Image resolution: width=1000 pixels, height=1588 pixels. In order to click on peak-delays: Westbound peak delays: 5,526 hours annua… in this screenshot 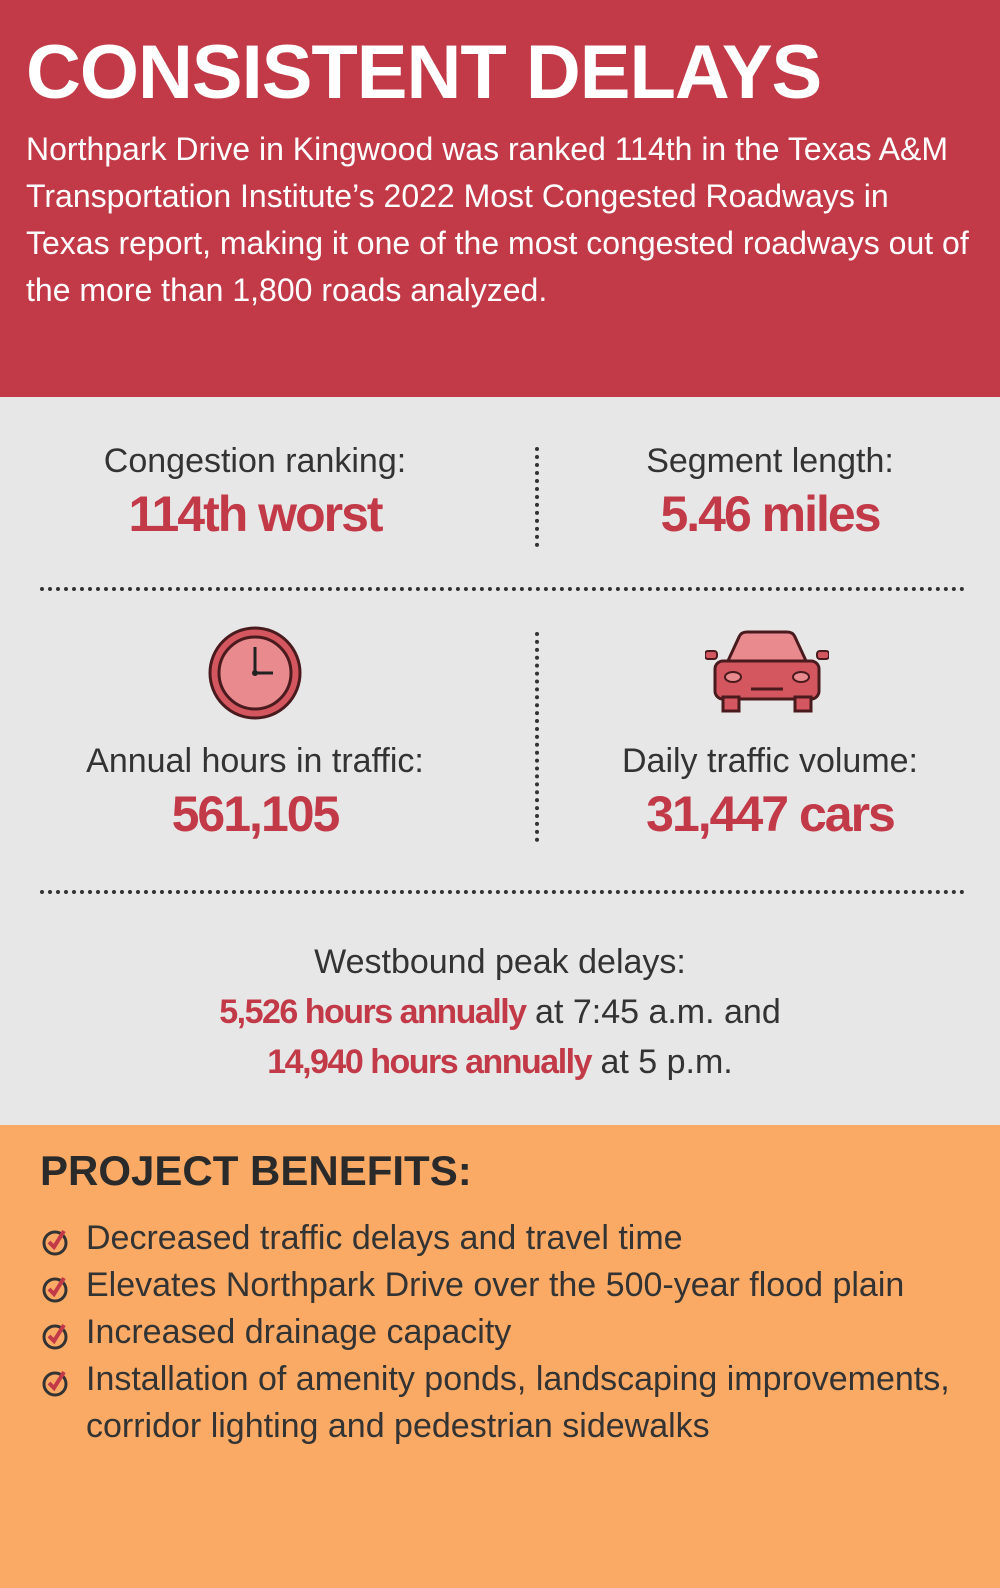, I will do `click(500, 1012)`.